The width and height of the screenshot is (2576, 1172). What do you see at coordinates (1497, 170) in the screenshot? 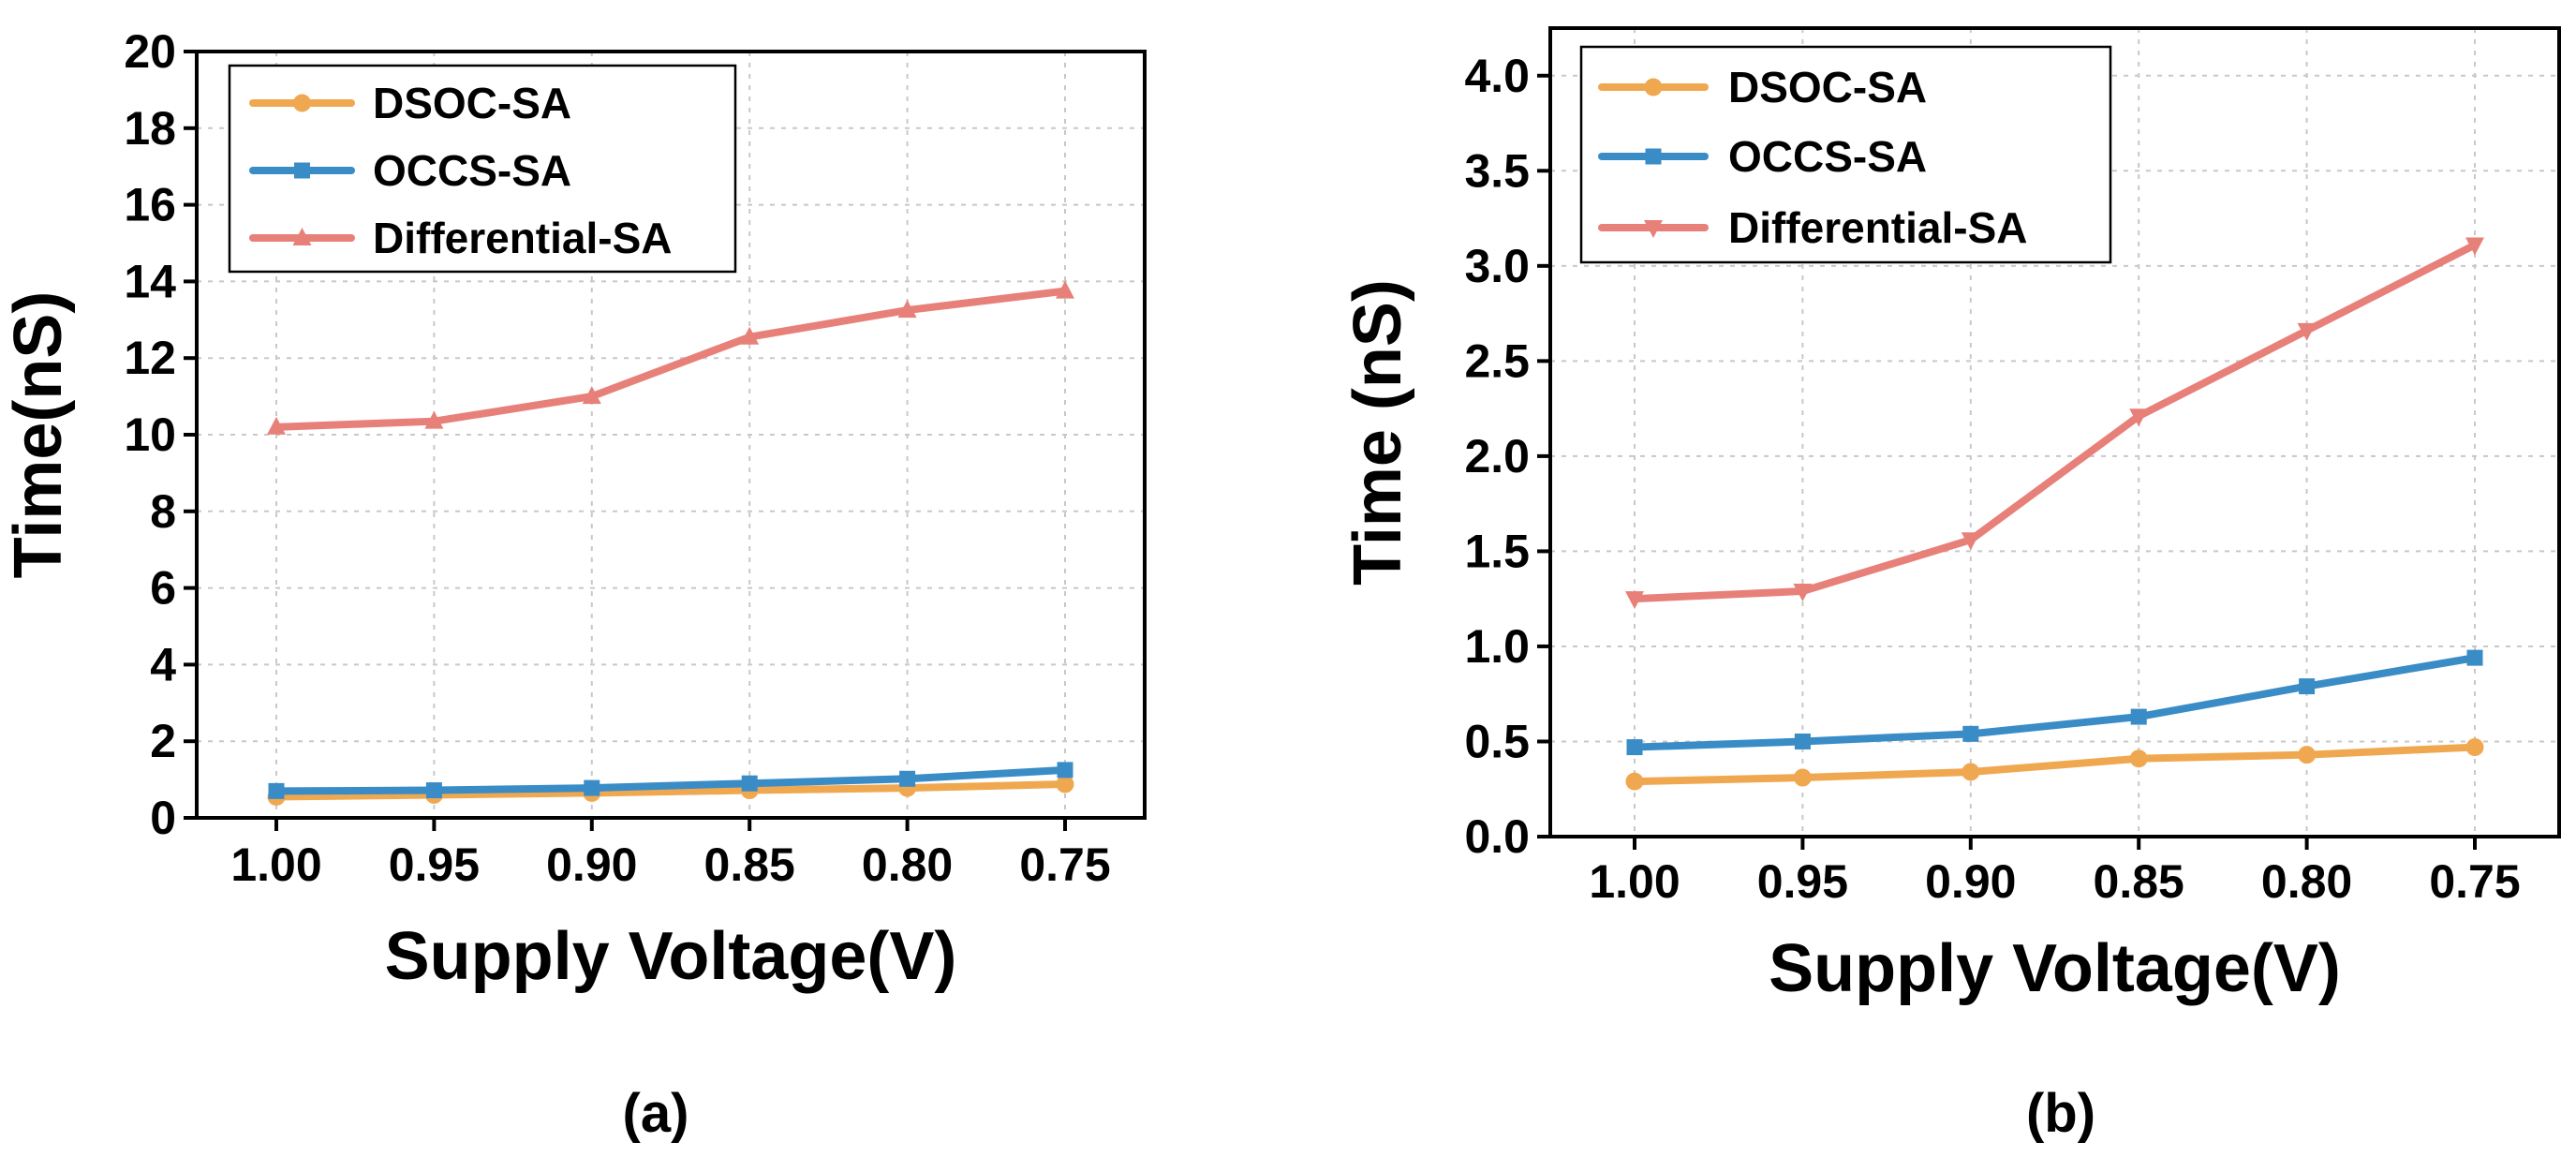
I see `y-tick-label-b-7: 3.5` at bounding box center [1497, 170].